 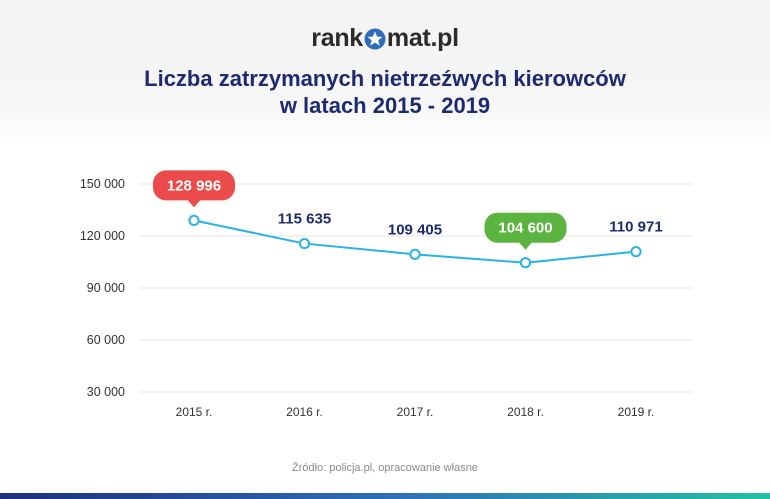 I want to click on min-value-badge: 104 600, so click(x=525, y=231).